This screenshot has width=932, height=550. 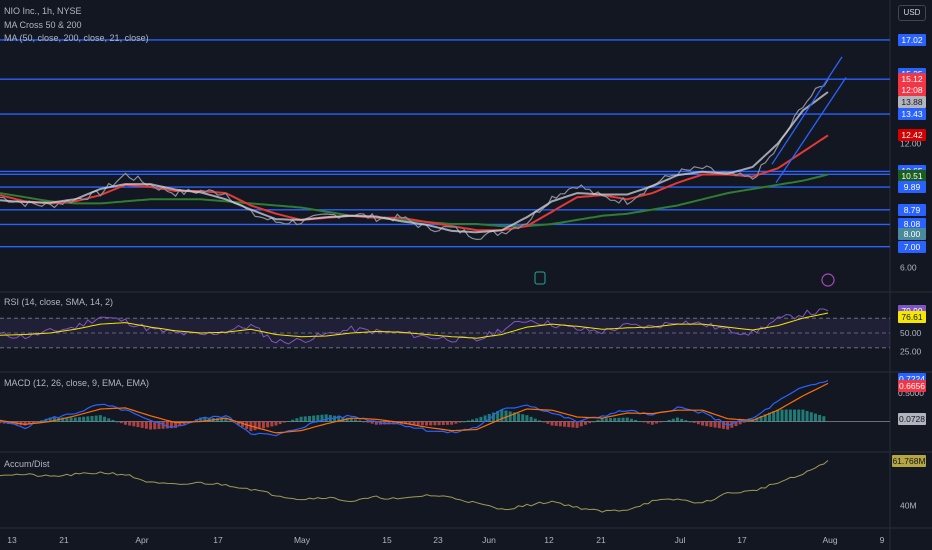 What do you see at coordinates (811, 130) in the screenshot?
I see `trend-channel-lower` at bounding box center [811, 130].